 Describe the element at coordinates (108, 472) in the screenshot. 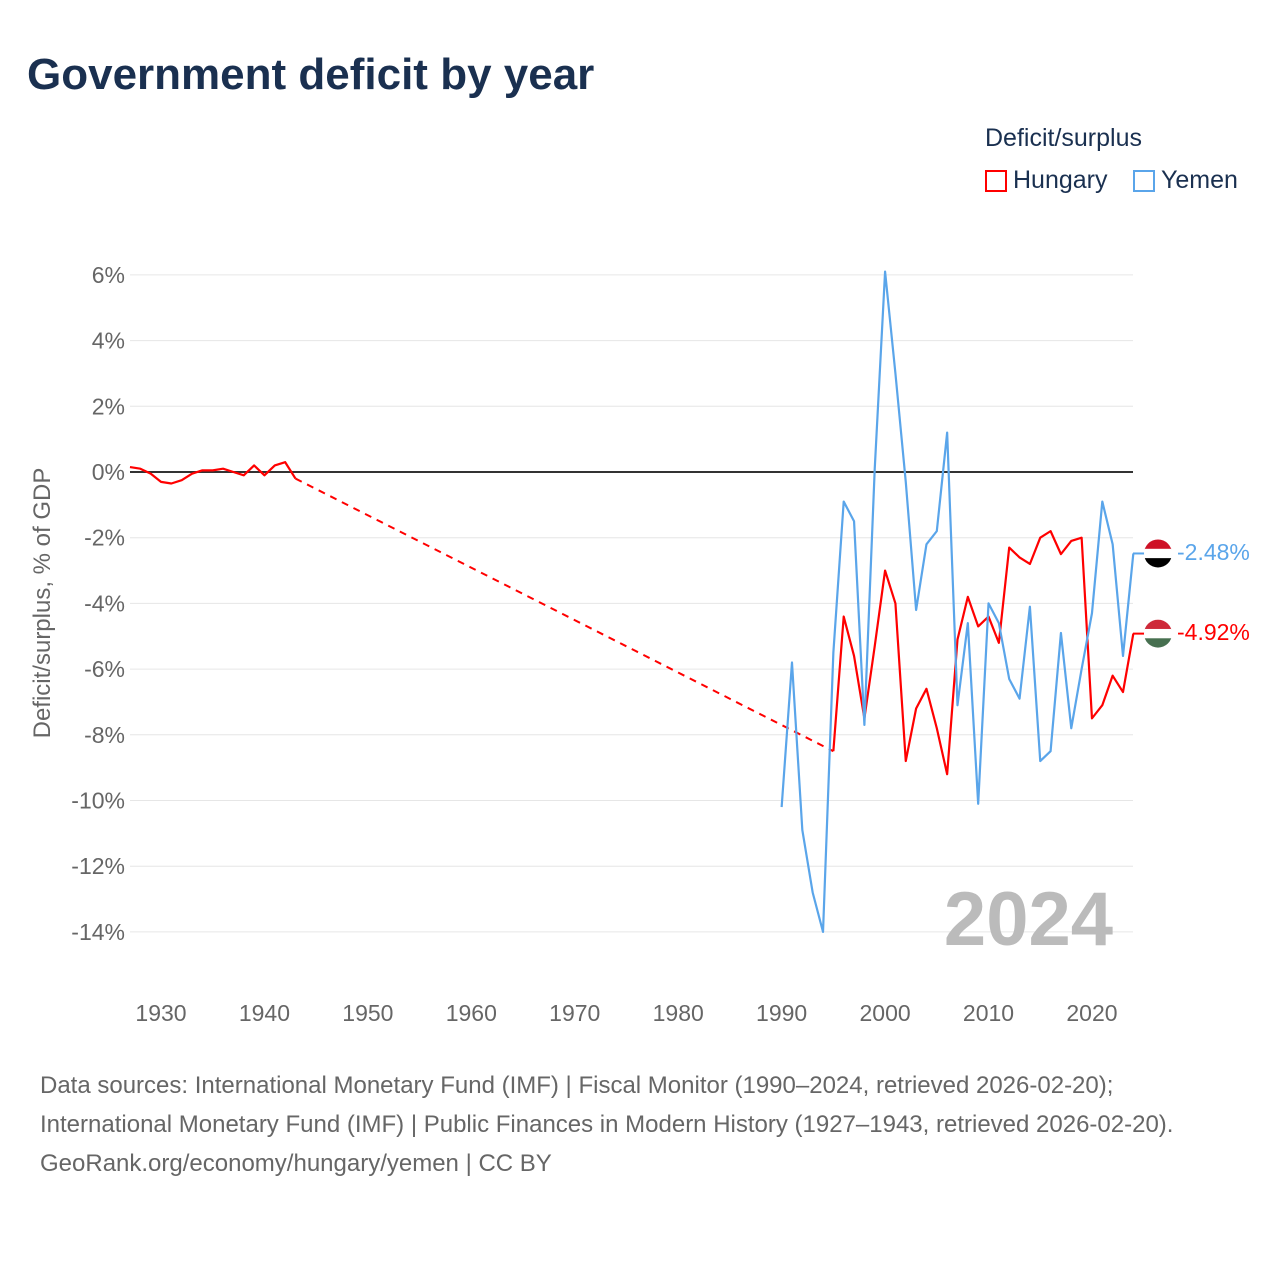

I see `y-tick-label: 0%` at that location.